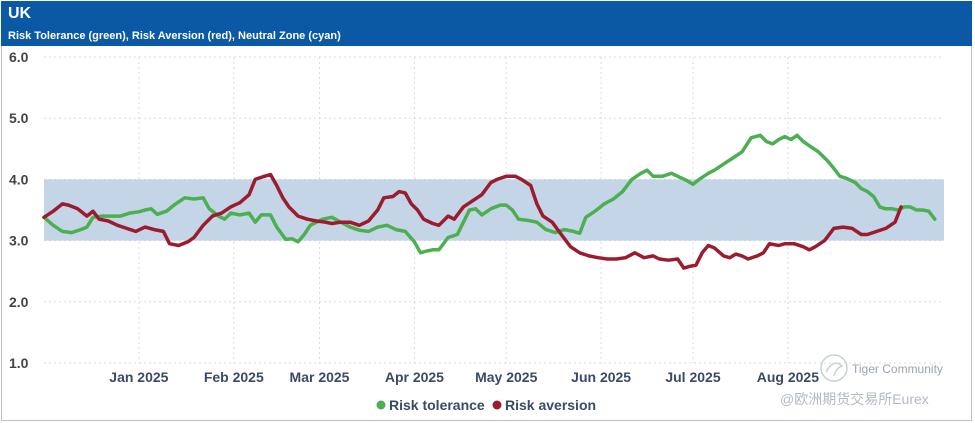  What do you see at coordinates (861, 380) in the screenshot?
I see `watermark: Tiger Community @欧洲期货交易所Eurex` at bounding box center [861, 380].